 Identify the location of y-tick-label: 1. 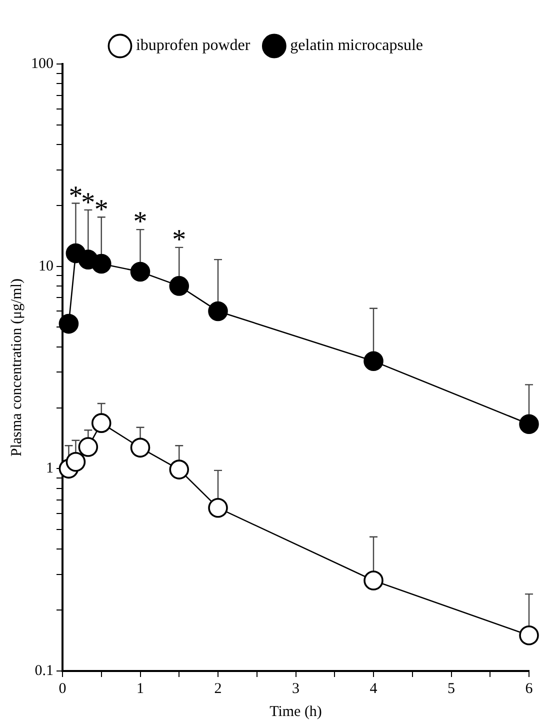
(50, 468).